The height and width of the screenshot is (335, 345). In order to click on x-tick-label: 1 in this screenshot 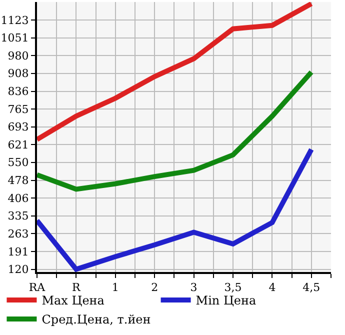, I will do `click(115, 287)`.